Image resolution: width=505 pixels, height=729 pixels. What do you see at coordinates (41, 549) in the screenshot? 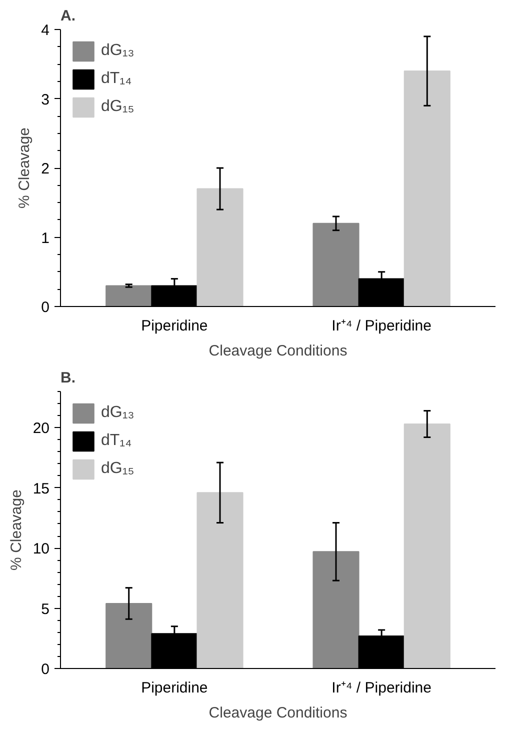
I see `y-tick-label: 10` at bounding box center [41, 549].